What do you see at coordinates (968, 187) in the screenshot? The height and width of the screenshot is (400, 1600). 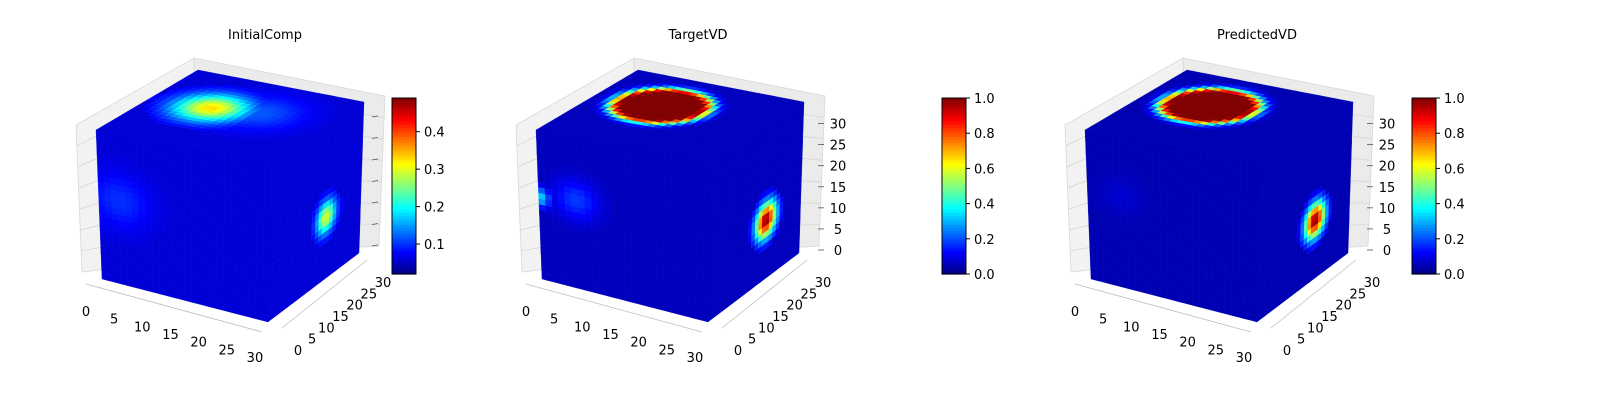 I see `colorbar: 0.0 0.2 0.4 0.6 0.8 1.0` at bounding box center [968, 187].